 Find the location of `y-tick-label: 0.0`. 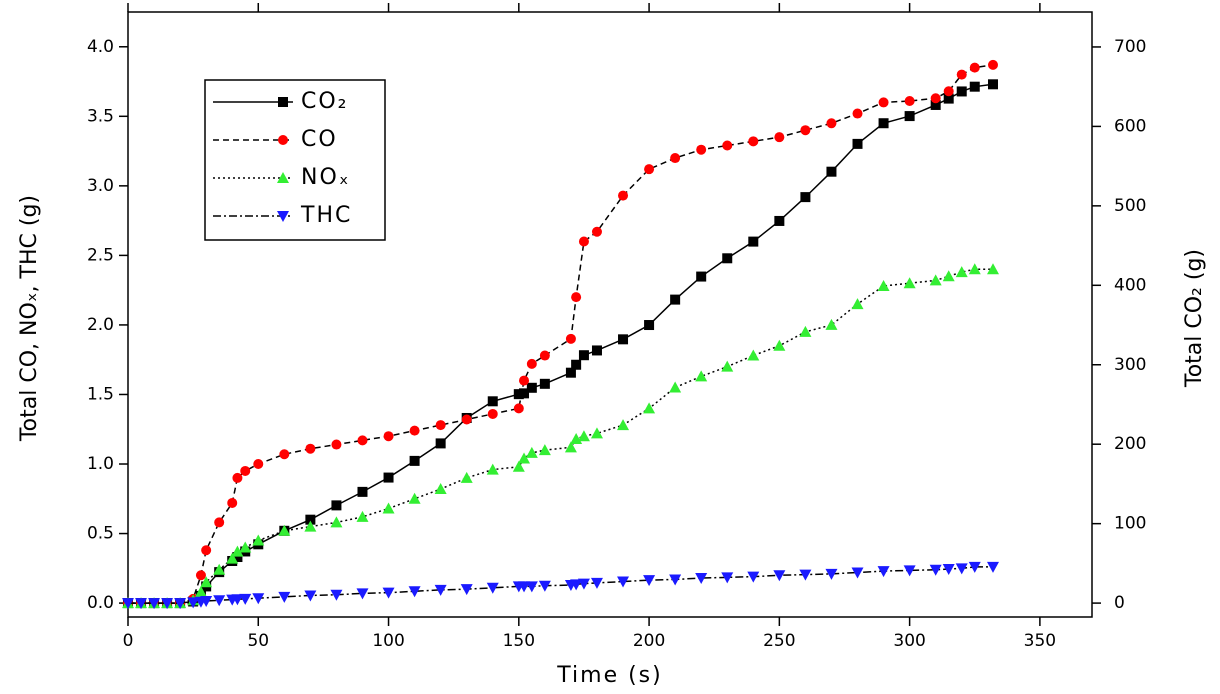

y-tick-label: 0.0 is located at coordinates (100, 603).